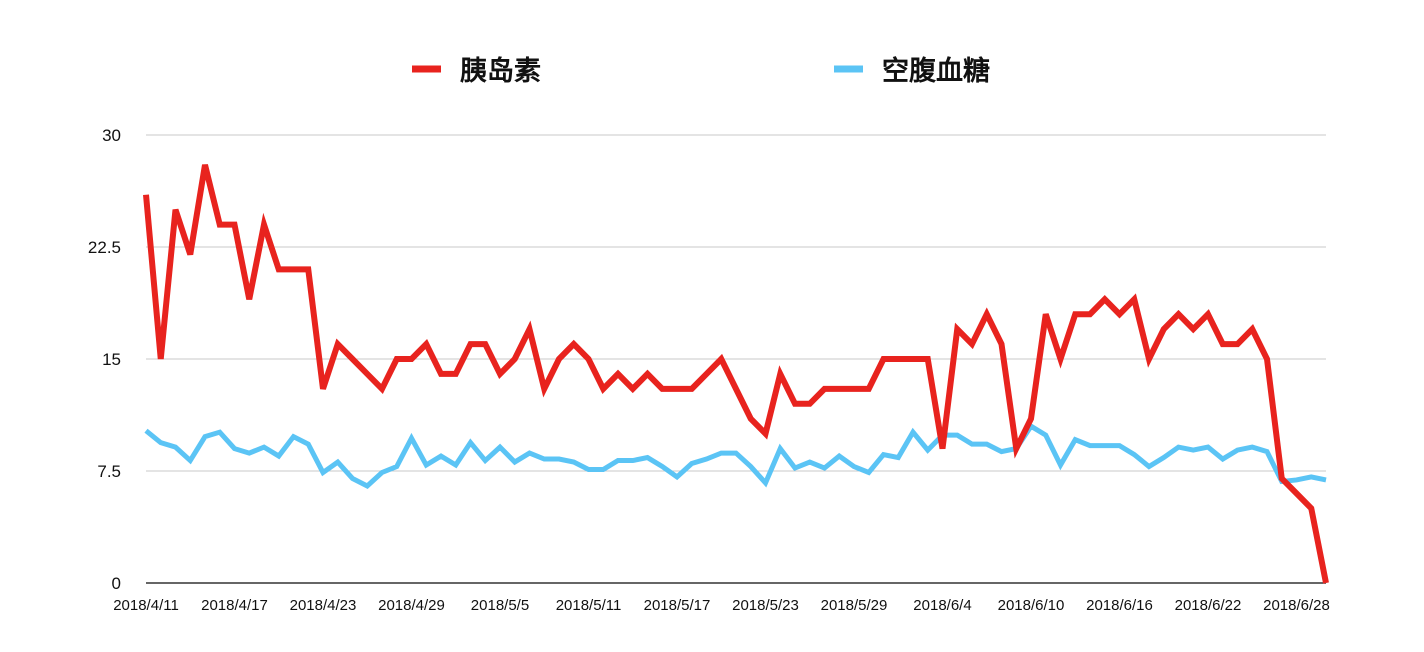 This screenshot has width=1424, height=652. I want to click on legend: 胰岛素 空腹血糖, so click(701, 71).